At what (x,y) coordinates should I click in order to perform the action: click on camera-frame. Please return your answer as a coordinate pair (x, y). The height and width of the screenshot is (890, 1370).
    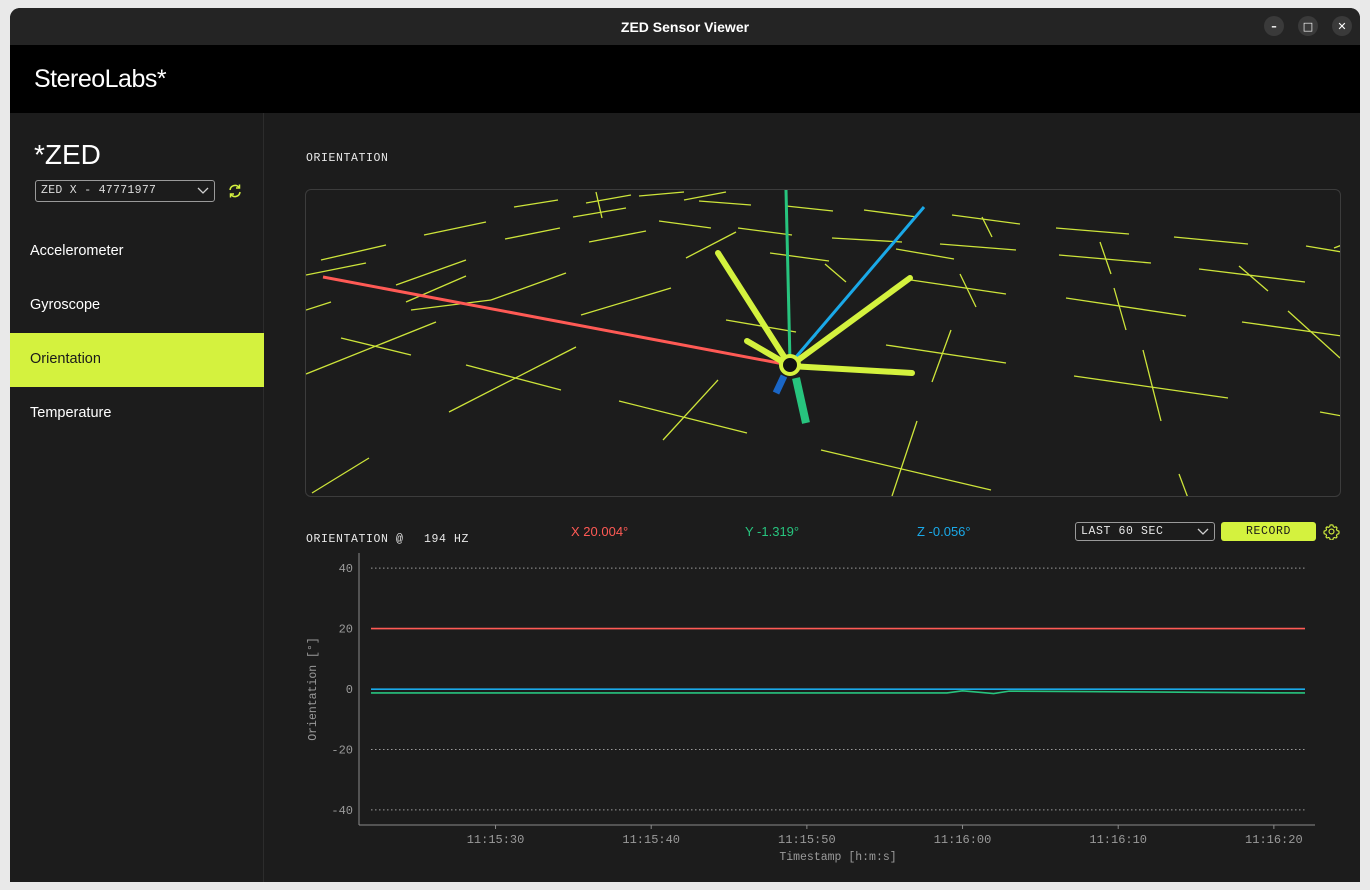
    Looking at the image, I should click on (815, 313).